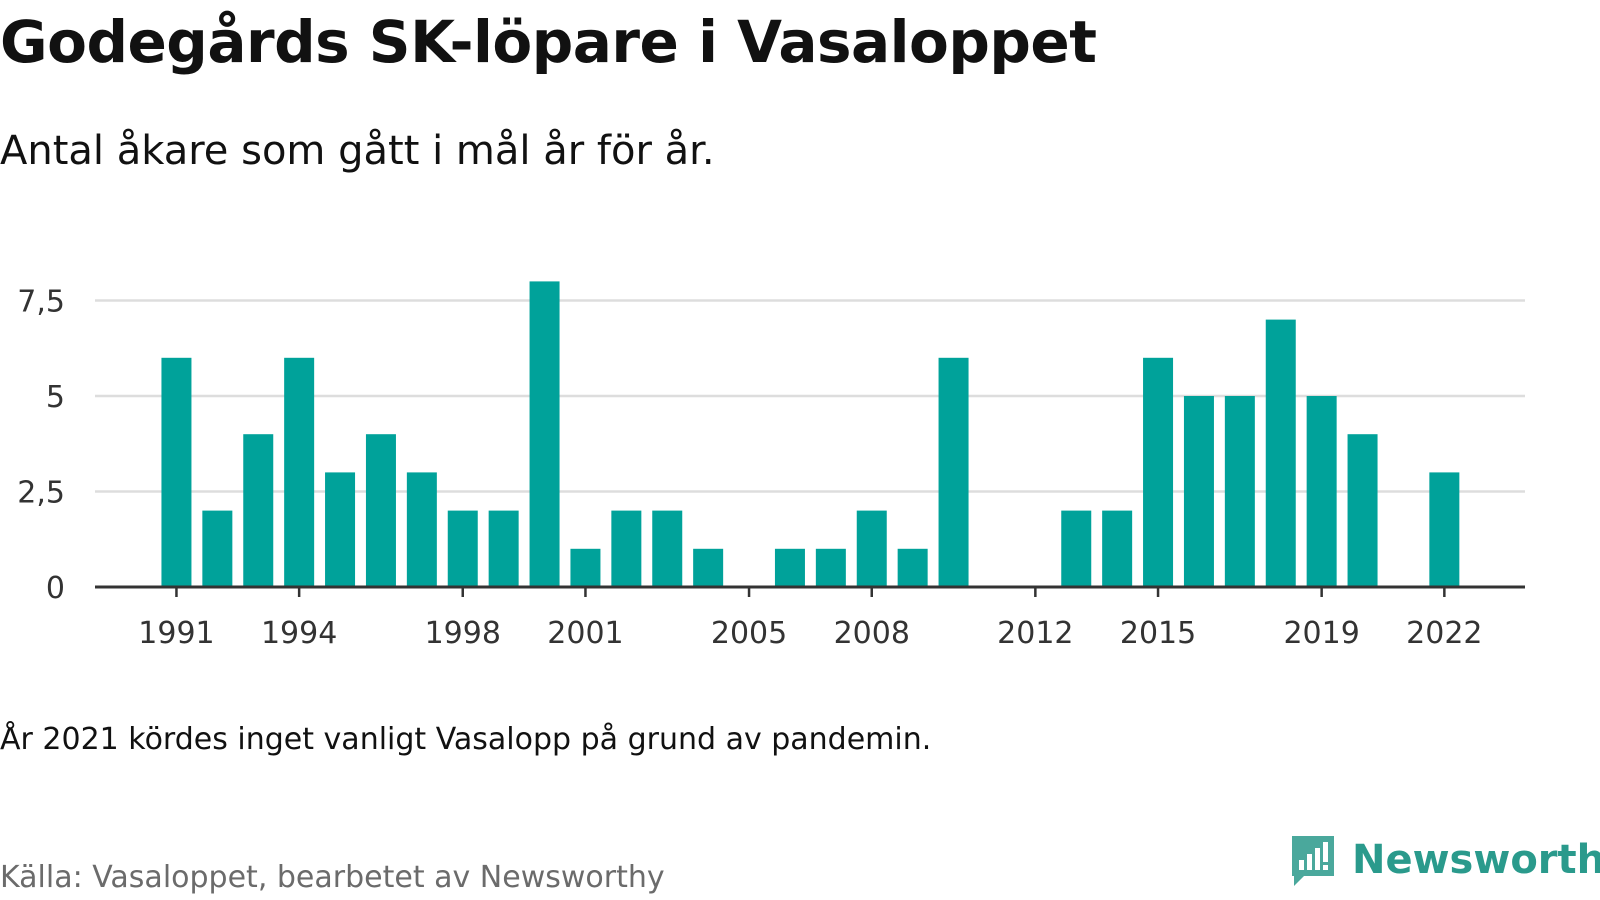 The height and width of the screenshot is (900, 1600). I want to click on x-tick-label: 2022, so click(1444, 633).